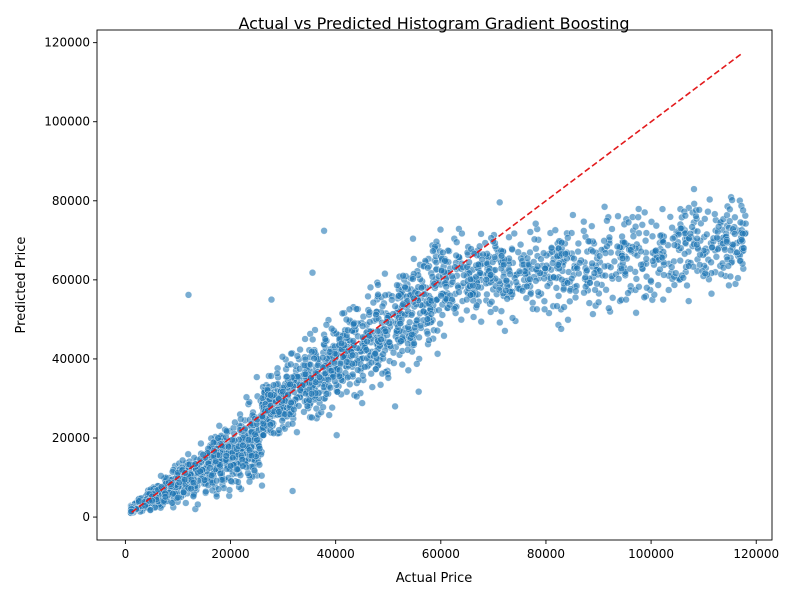  What do you see at coordinates (71, 280) in the screenshot?
I see `y-tick-label: 60000` at bounding box center [71, 280].